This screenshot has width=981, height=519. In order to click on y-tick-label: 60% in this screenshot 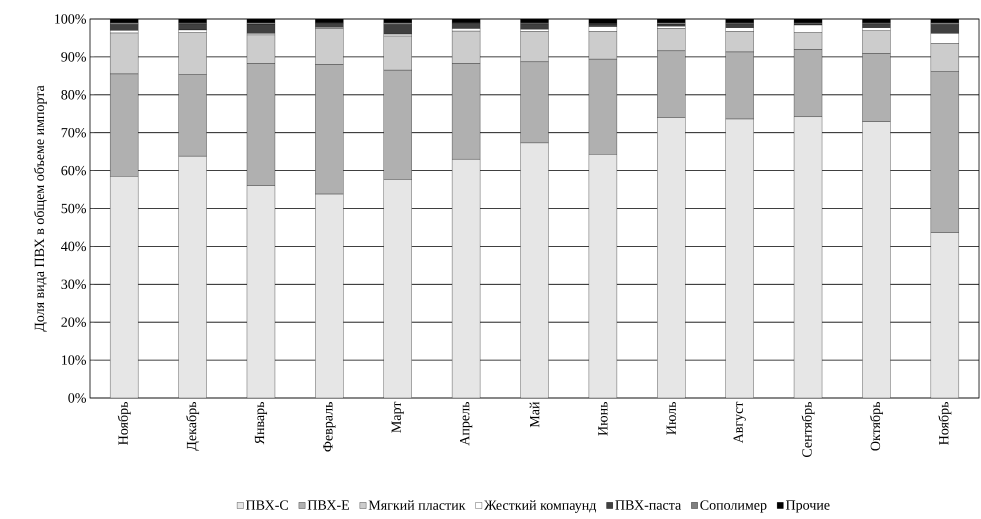, I will do `click(73, 171)`.